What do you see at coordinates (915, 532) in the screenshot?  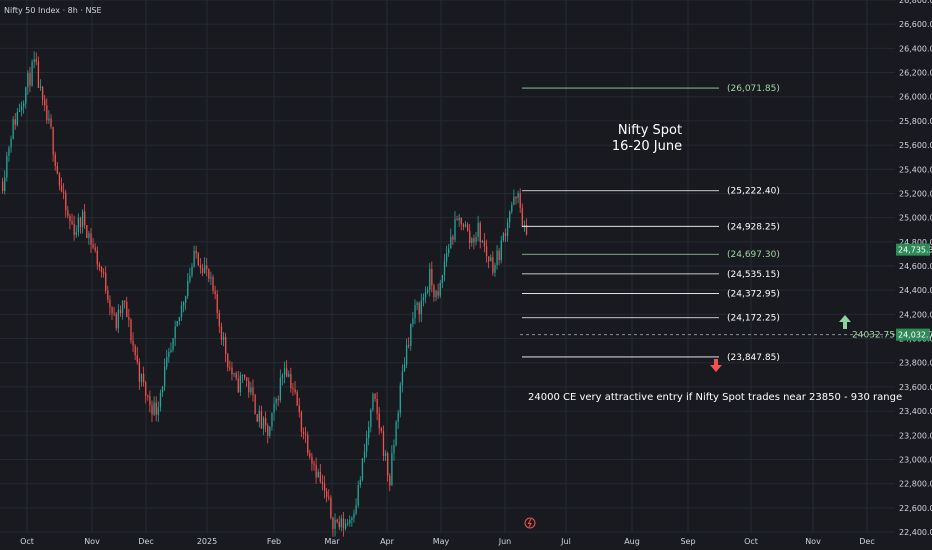 I see `y-tick-label: 22,400.00` at bounding box center [915, 532].